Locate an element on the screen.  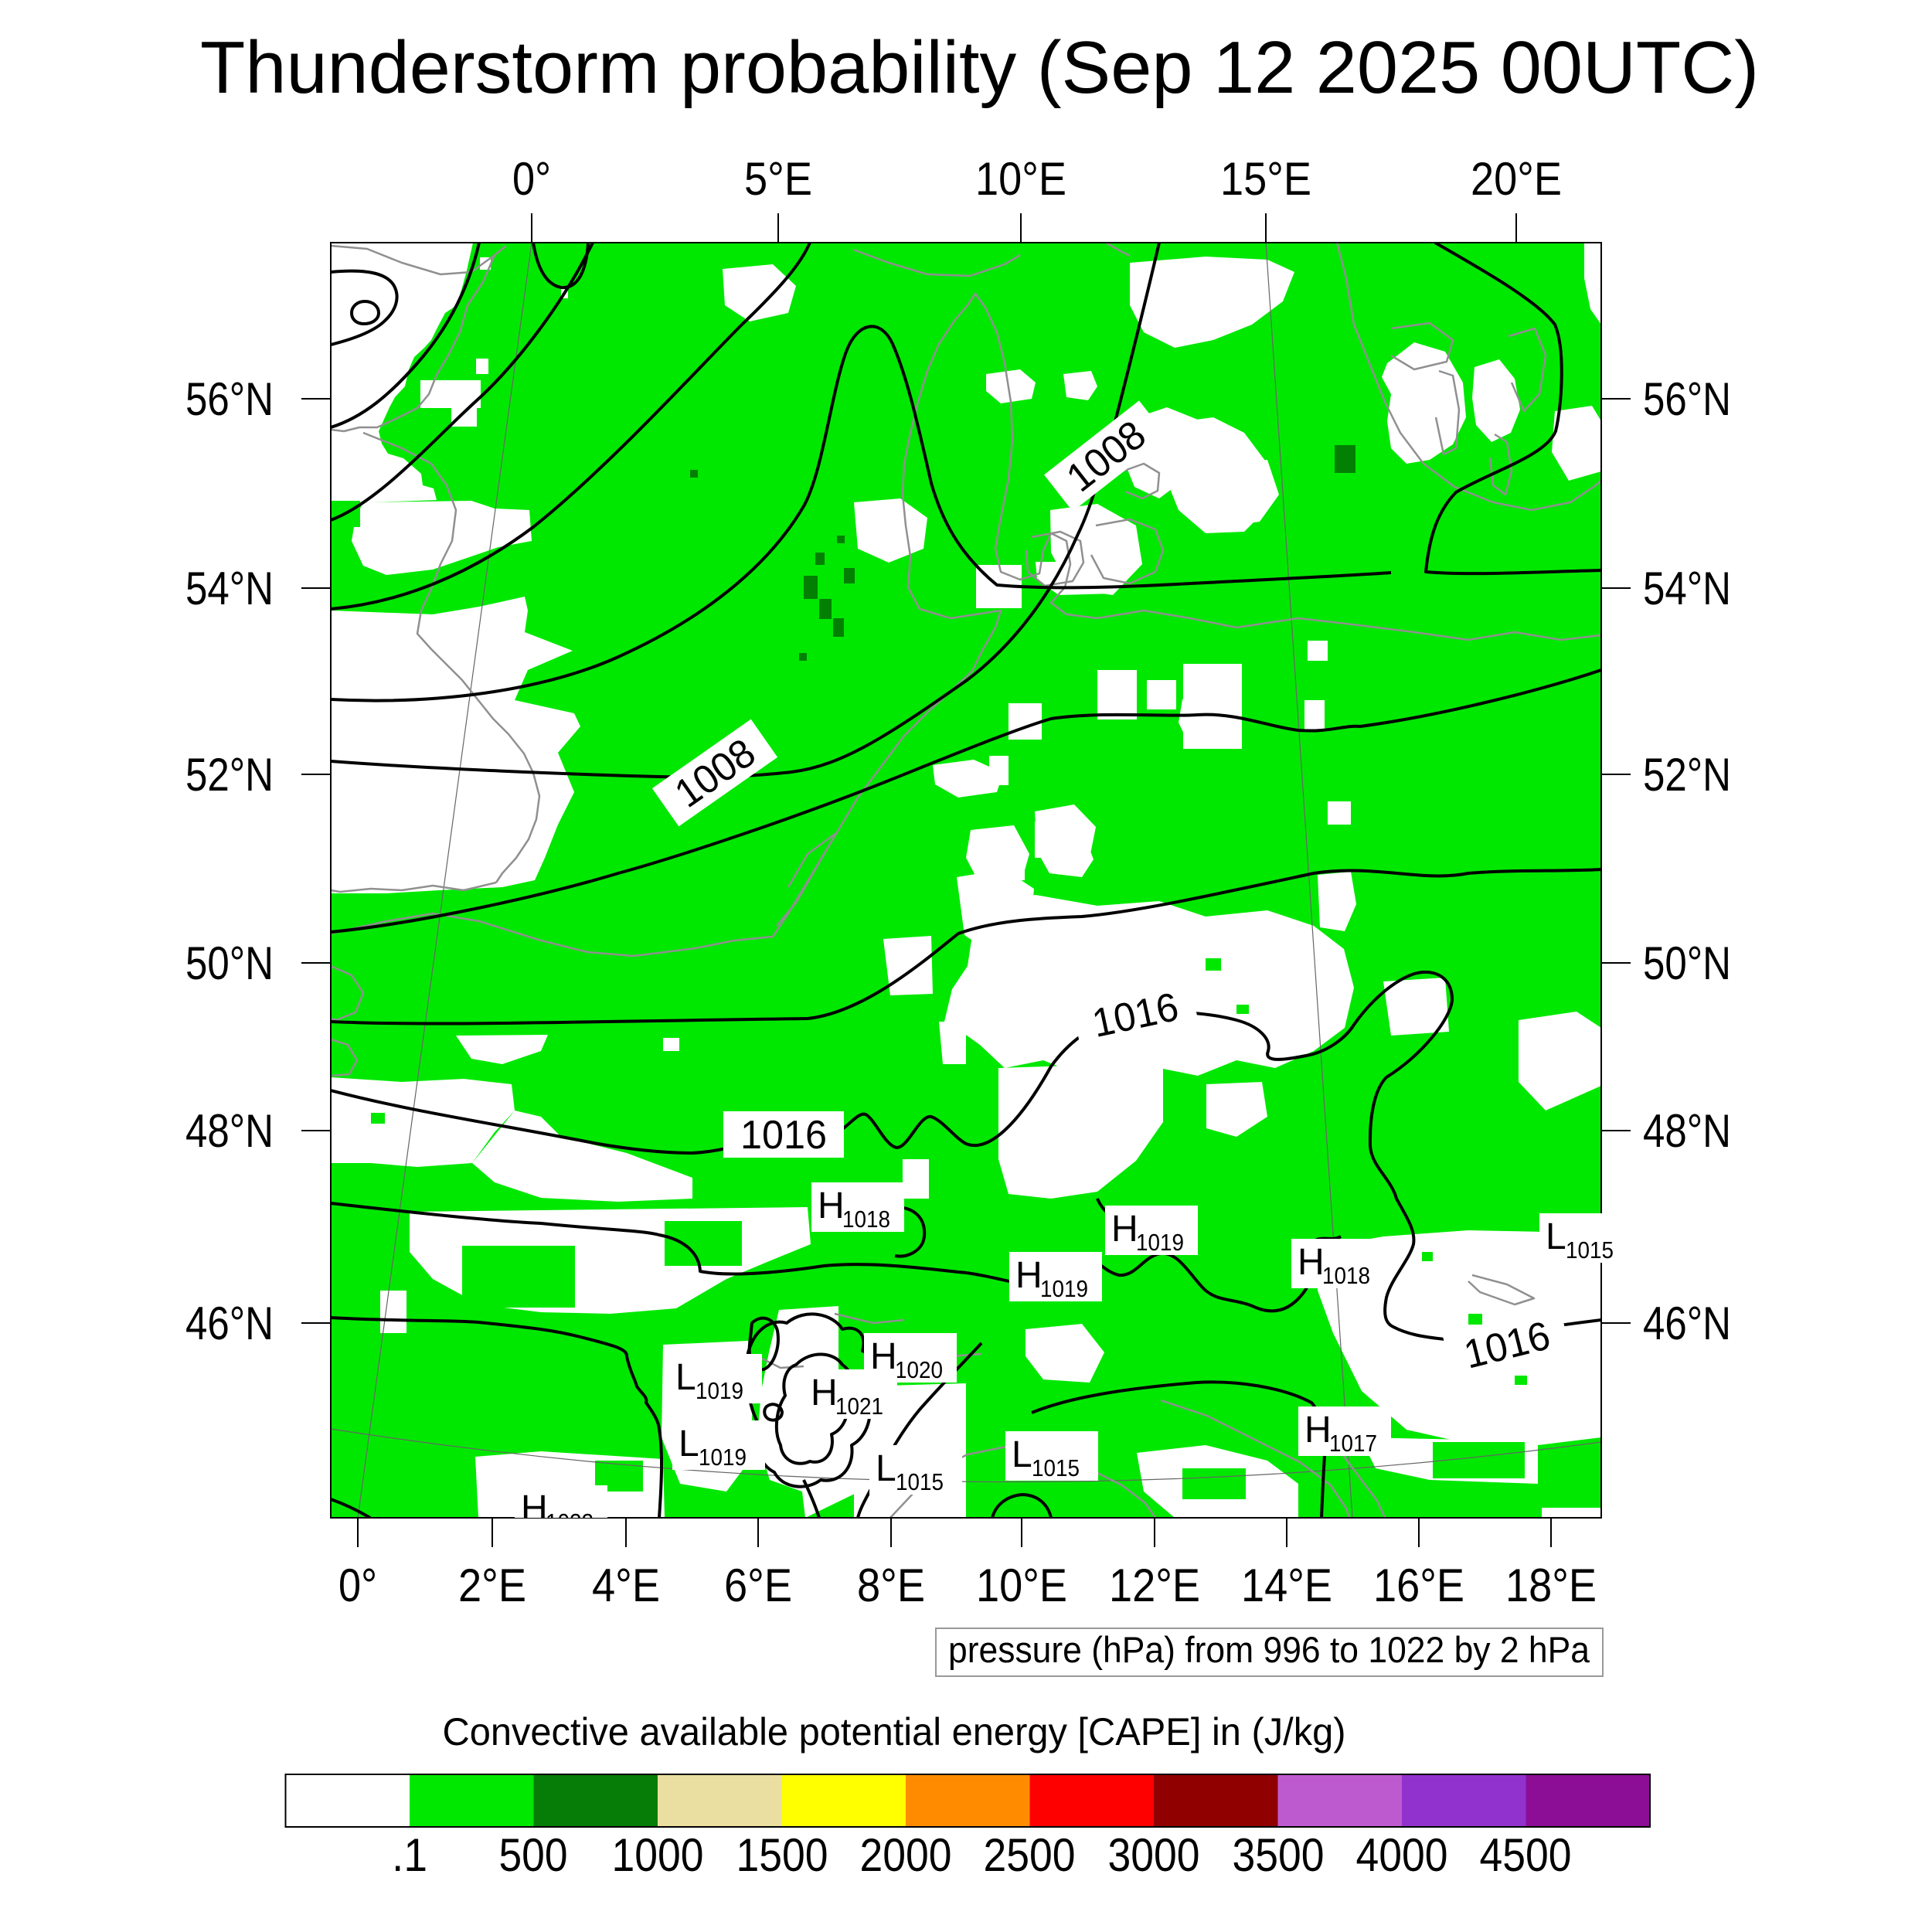
svg-text: 1020 is located at coordinates (919, 1369).